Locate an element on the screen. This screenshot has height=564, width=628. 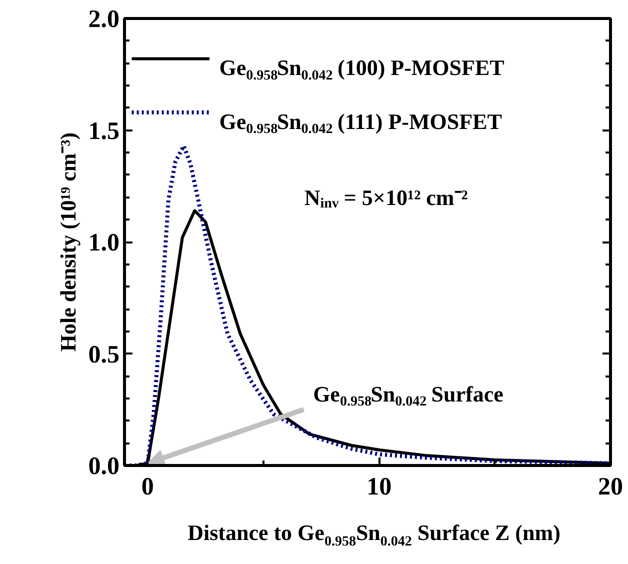
y-tick-label: 0.5 is located at coordinates (104, 354).